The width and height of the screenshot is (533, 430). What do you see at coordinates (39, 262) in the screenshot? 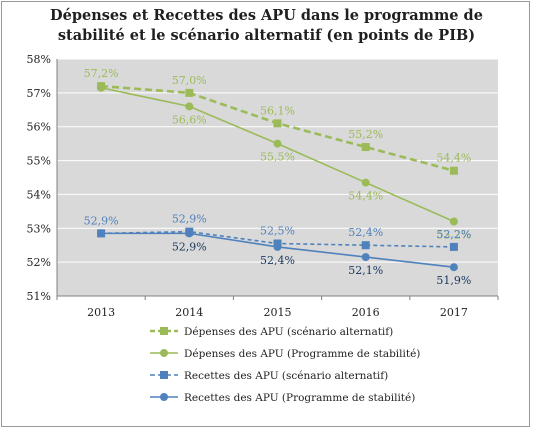
I see `y-tick-label: 52%` at bounding box center [39, 262].